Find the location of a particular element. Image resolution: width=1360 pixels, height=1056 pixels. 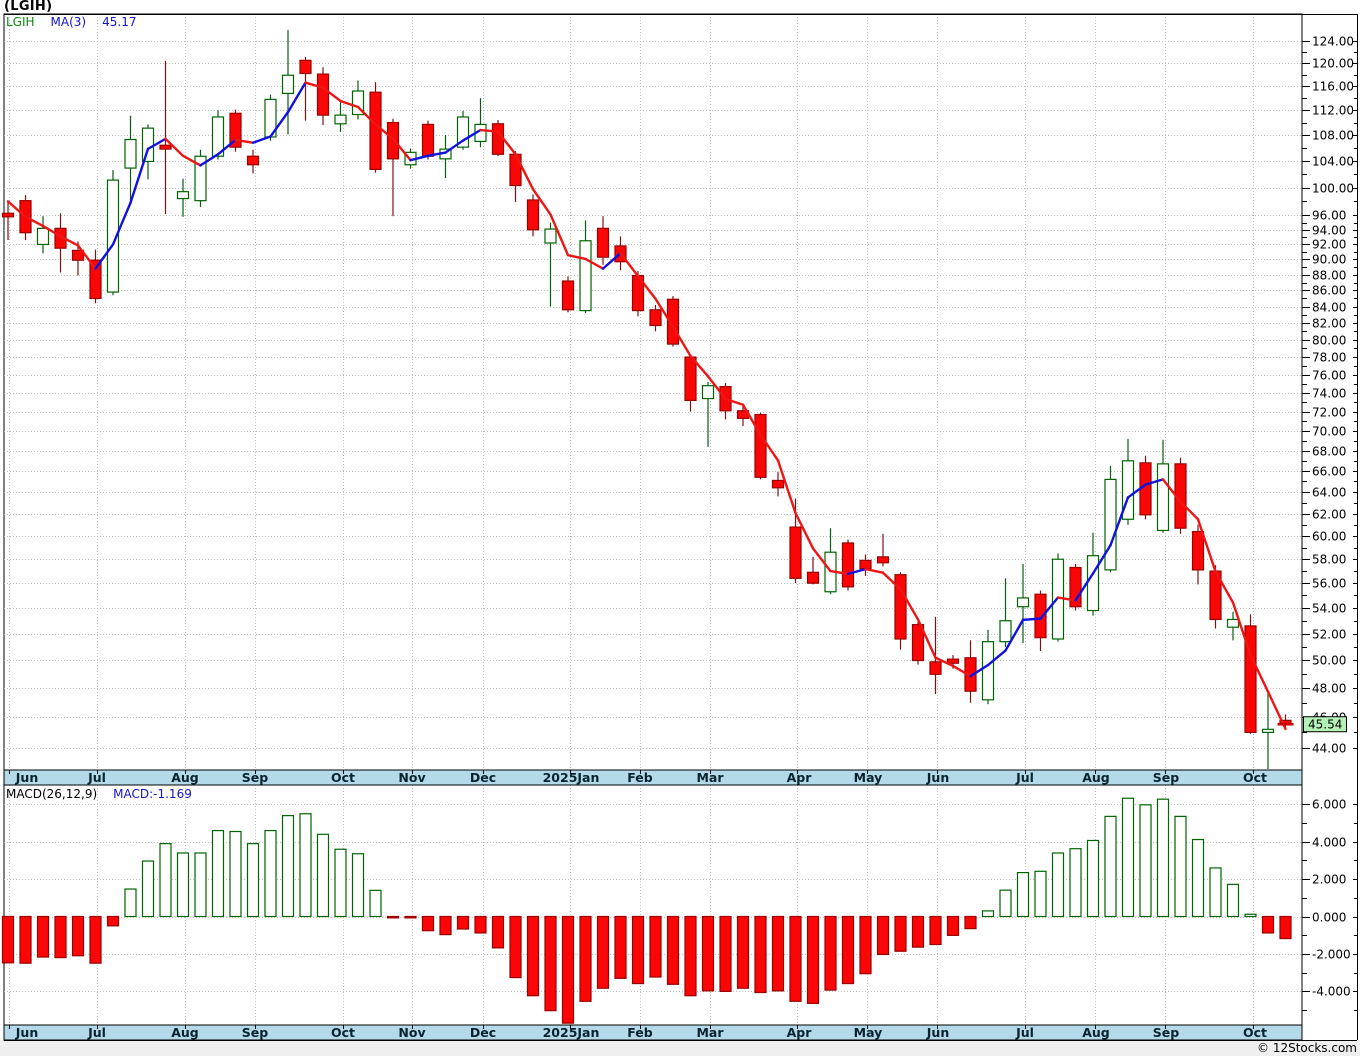

macd-tick-label: 4.000 is located at coordinates (1329, 843).